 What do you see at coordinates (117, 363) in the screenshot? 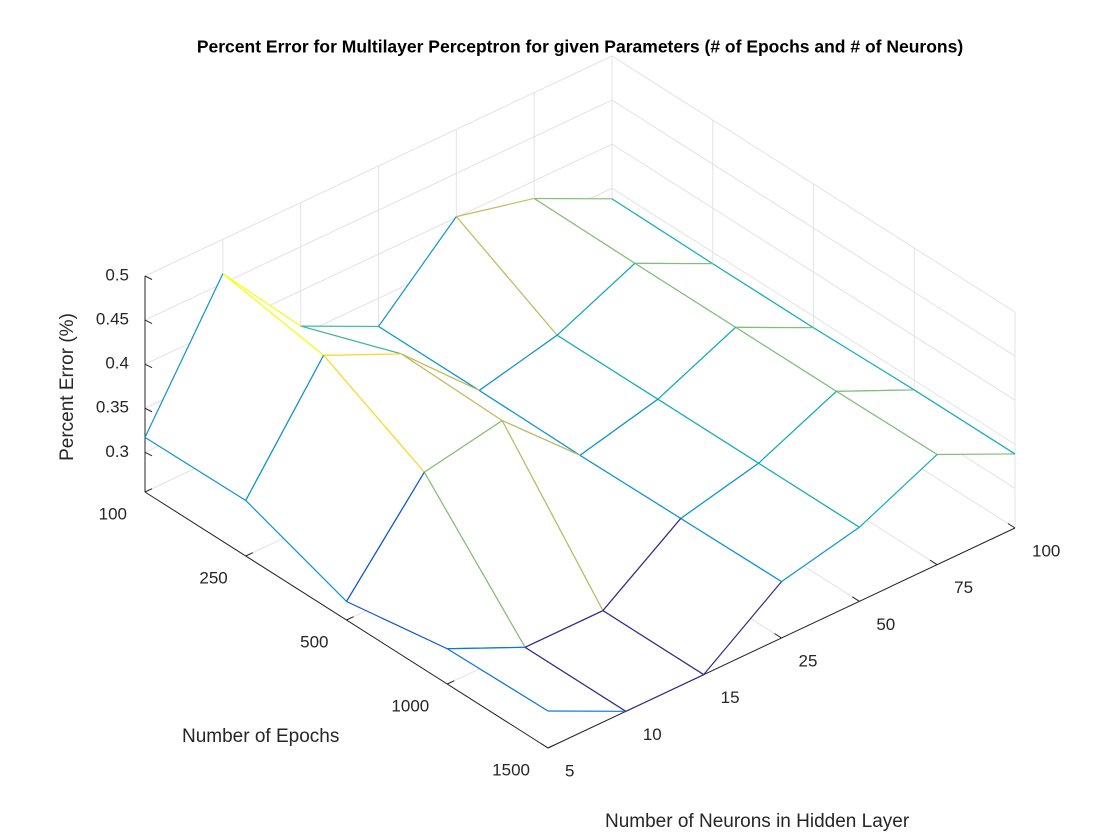
I see `z-tick-label: 0.4` at bounding box center [117, 363].